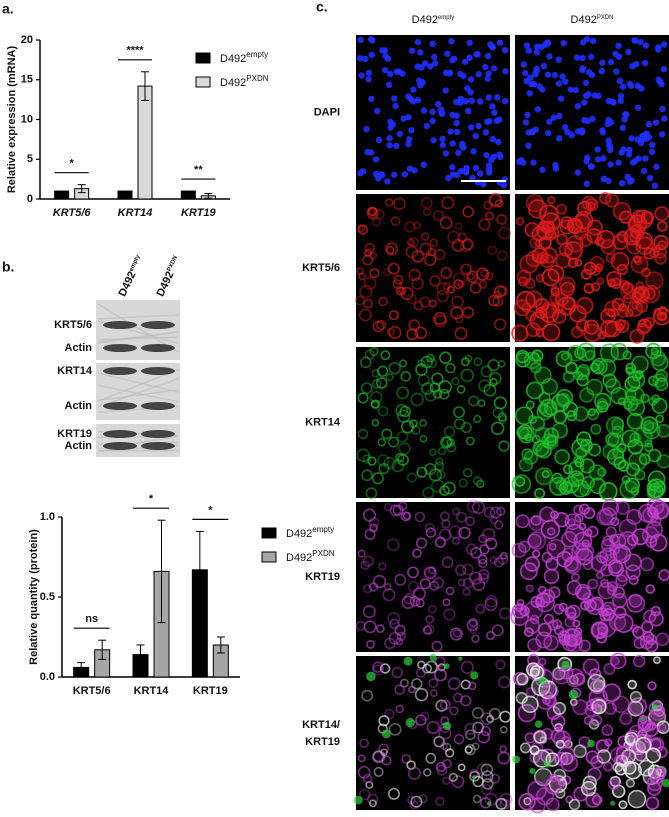 This screenshot has width=669, height=817. I want to click on blot-band-label: KRT14, so click(75, 371).